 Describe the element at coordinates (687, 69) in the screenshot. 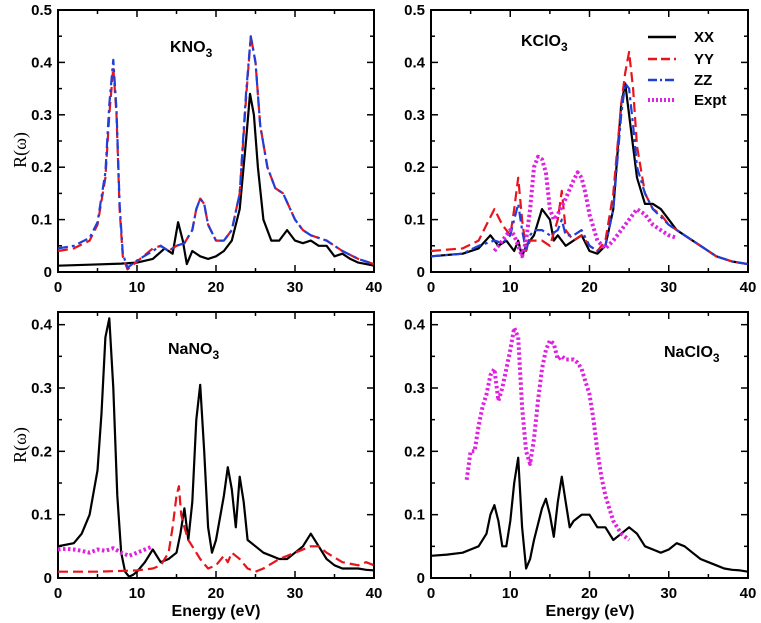

I see `legend: XX YY ZZ Expt` at that location.